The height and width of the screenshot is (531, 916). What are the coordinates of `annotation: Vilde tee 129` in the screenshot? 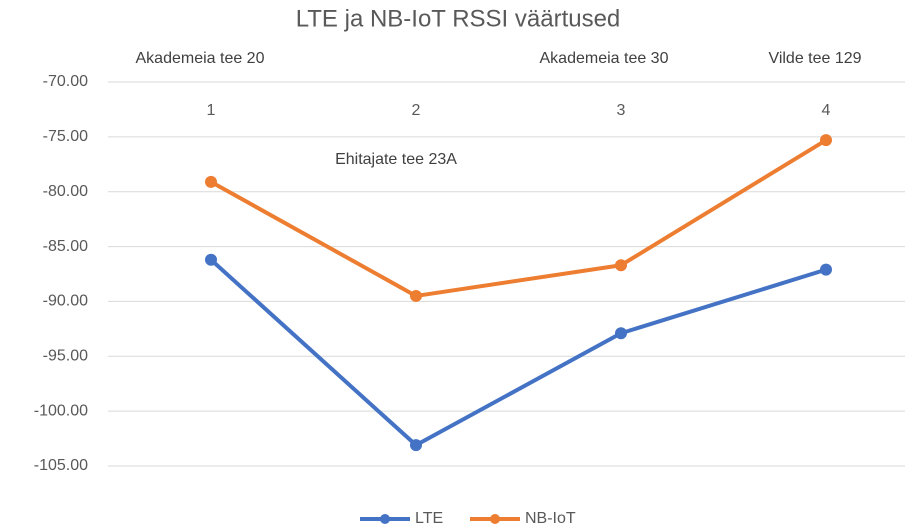 It's located at (814, 58).